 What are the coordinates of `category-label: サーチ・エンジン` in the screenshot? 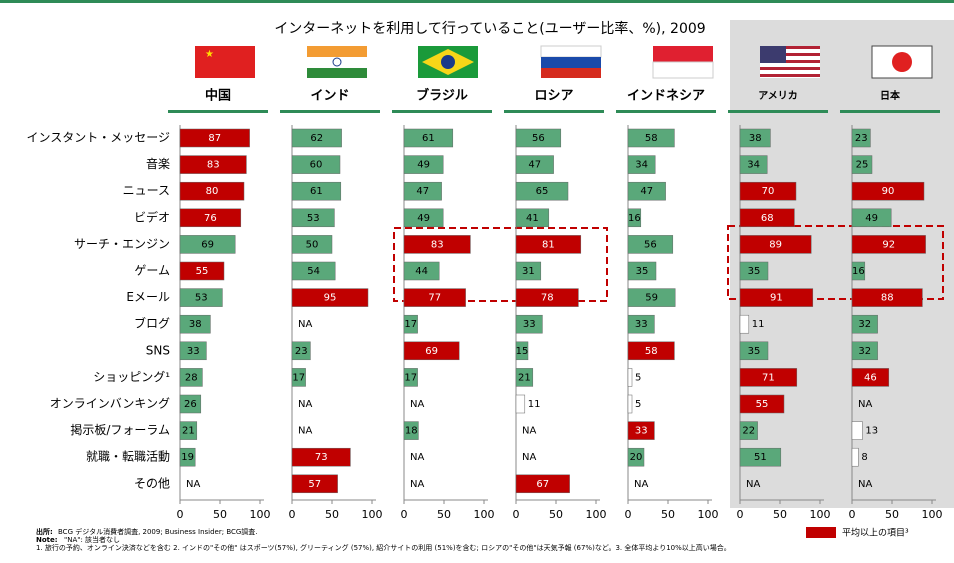 It's located at (122, 244).